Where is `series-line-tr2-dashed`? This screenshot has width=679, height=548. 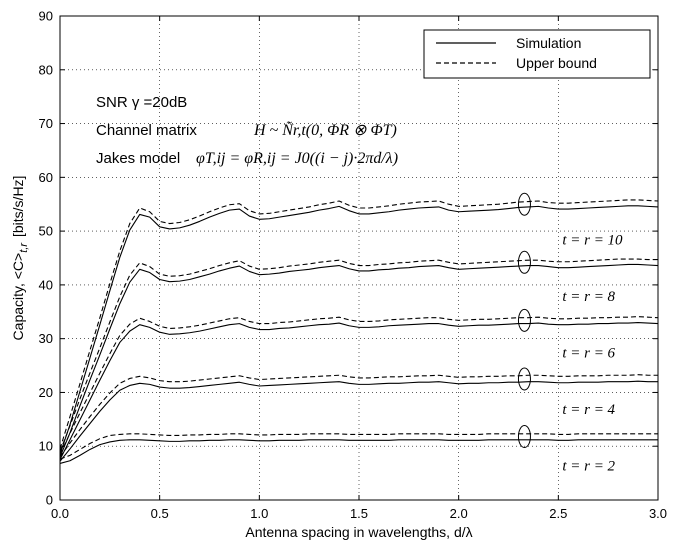
series-line-tr2-dashed is located at coordinates (358, 446).